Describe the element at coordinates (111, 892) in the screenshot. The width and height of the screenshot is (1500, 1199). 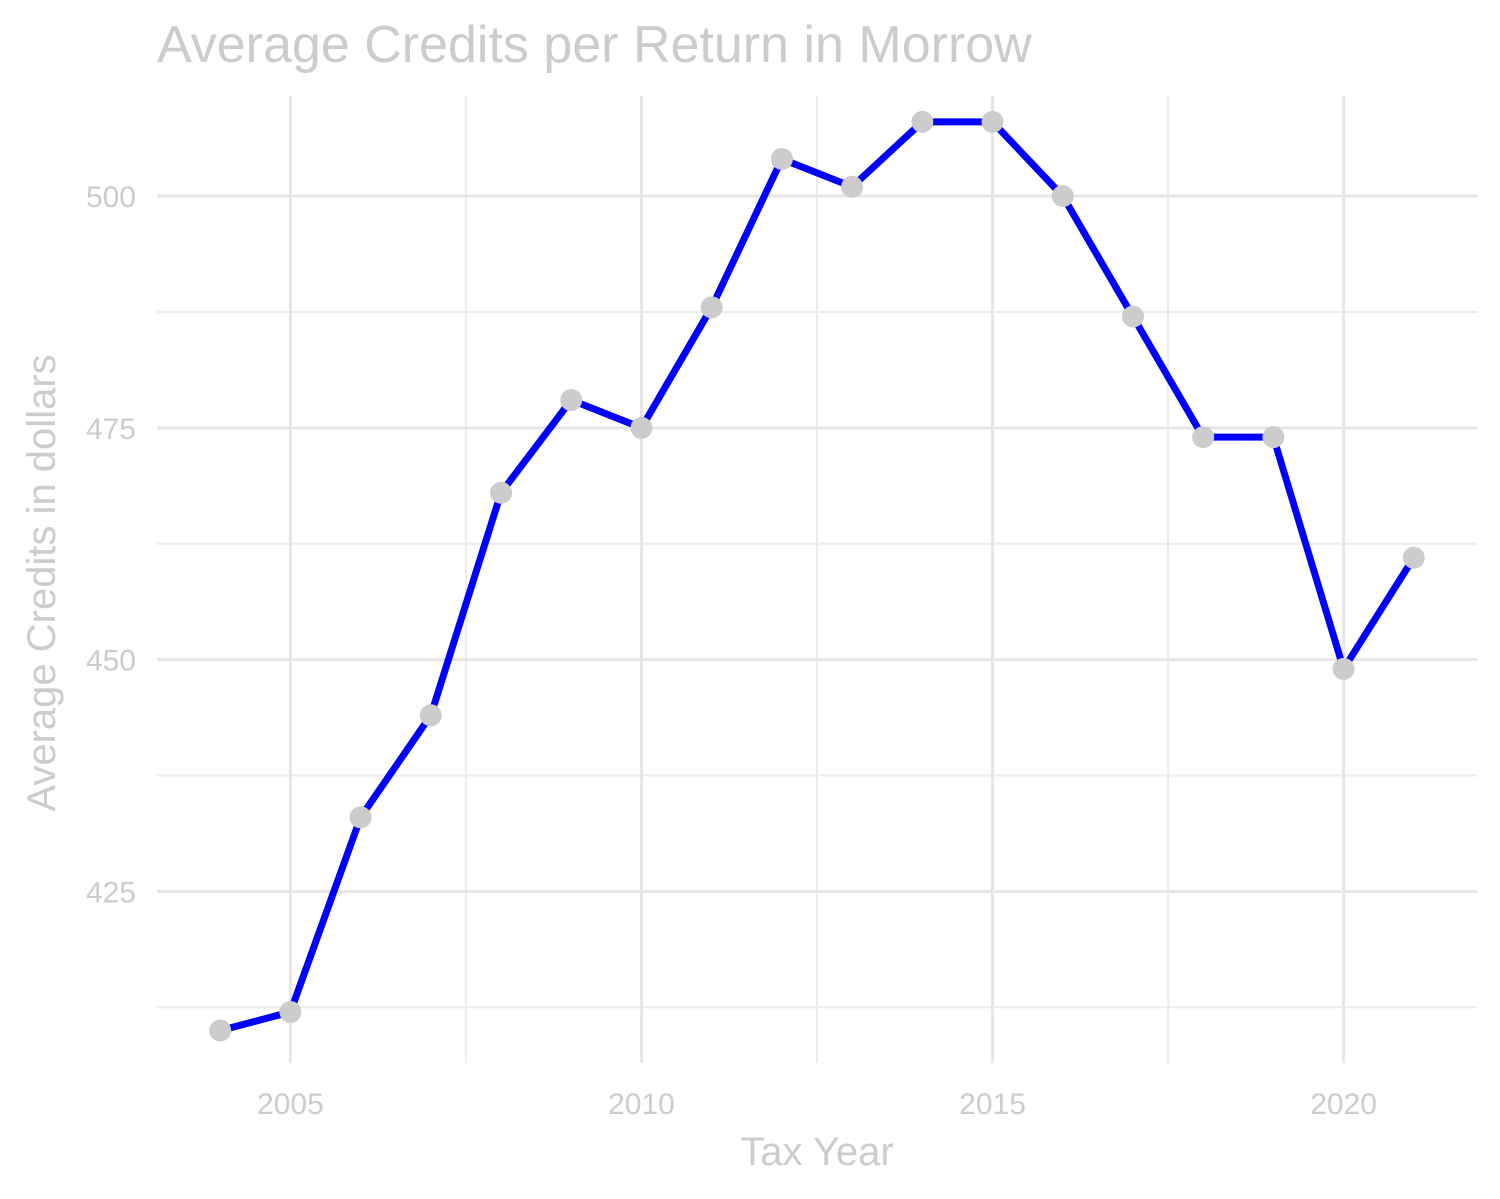
I see `y-tick-label-0: 425` at that location.